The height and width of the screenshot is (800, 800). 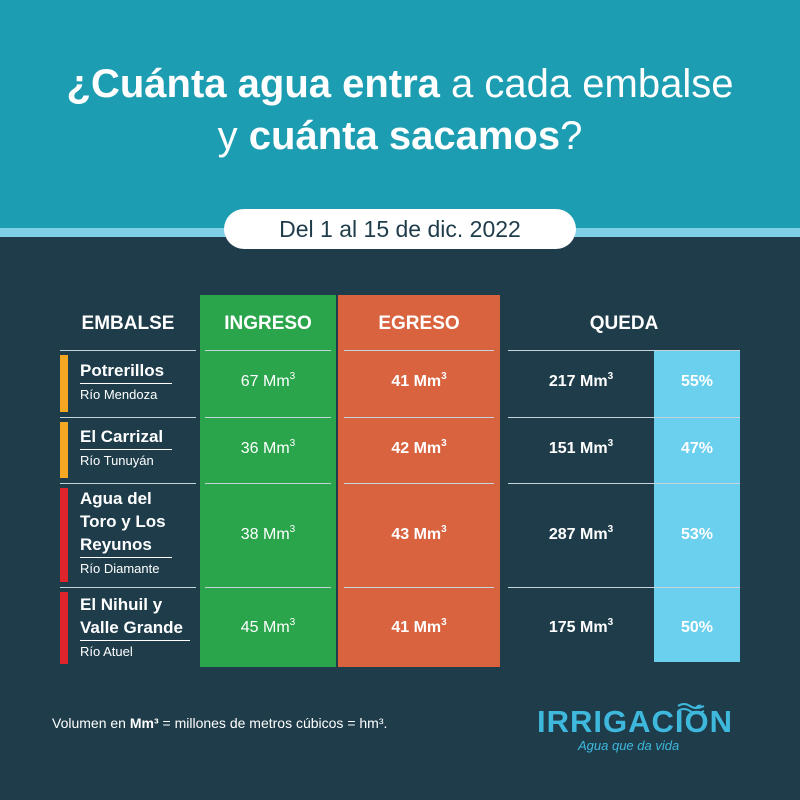 I want to click on queda-percent: 53%, so click(x=697, y=534).